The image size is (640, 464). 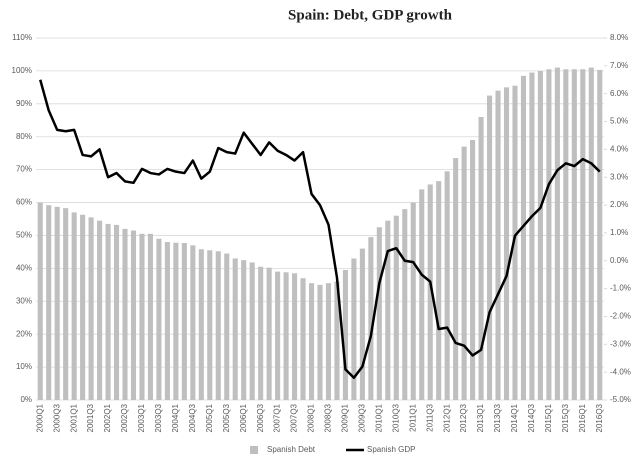 What do you see at coordinates (480, 417) in the screenshot?
I see `x-tick-label: 2013Q1` at bounding box center [480, 417].